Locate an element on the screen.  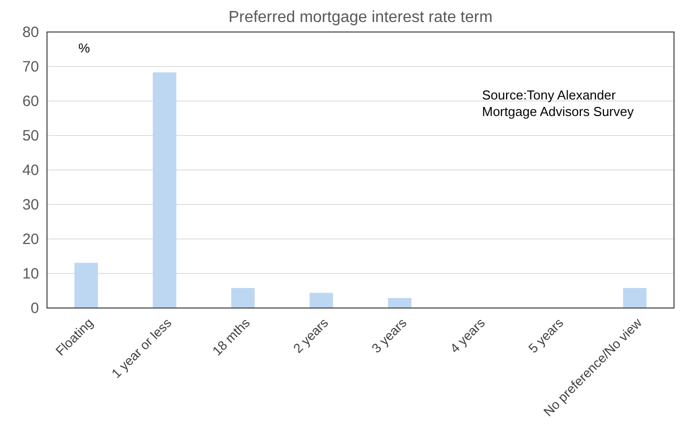
y-tick-label: 30 is located at coordinates (30, 205).